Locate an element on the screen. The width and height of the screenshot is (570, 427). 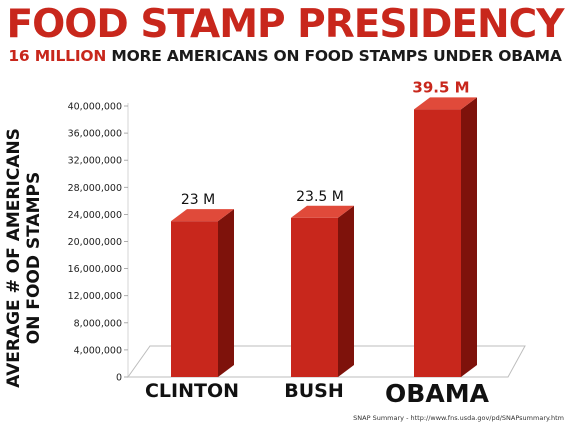
y-tick-label: 4,000,000 is located at coordinates (98, 350).